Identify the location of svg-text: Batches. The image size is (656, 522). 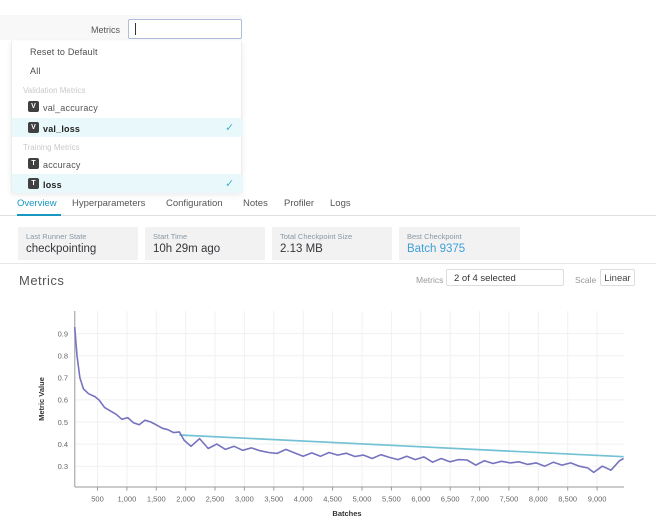
(346, 513).